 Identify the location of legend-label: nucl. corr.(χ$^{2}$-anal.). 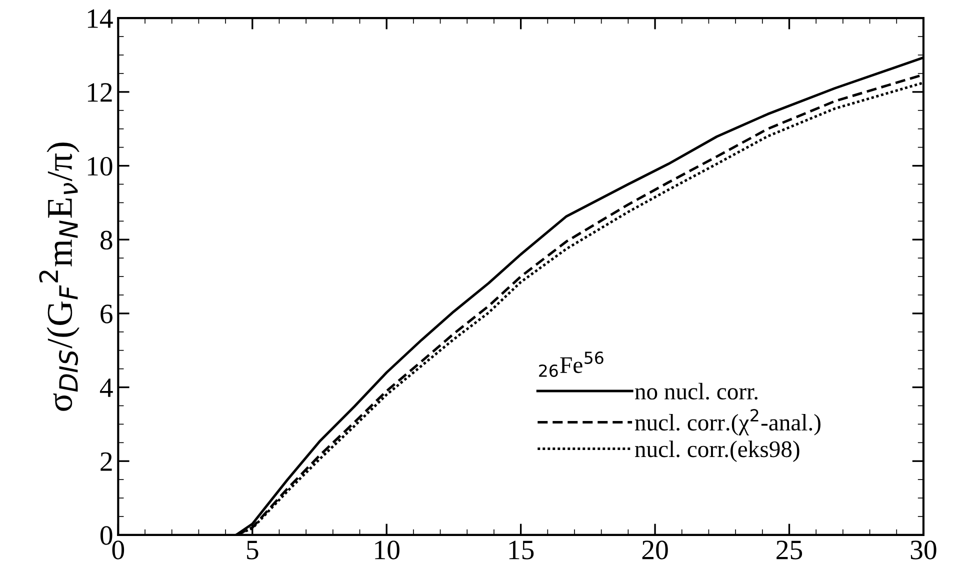
(727, 422).